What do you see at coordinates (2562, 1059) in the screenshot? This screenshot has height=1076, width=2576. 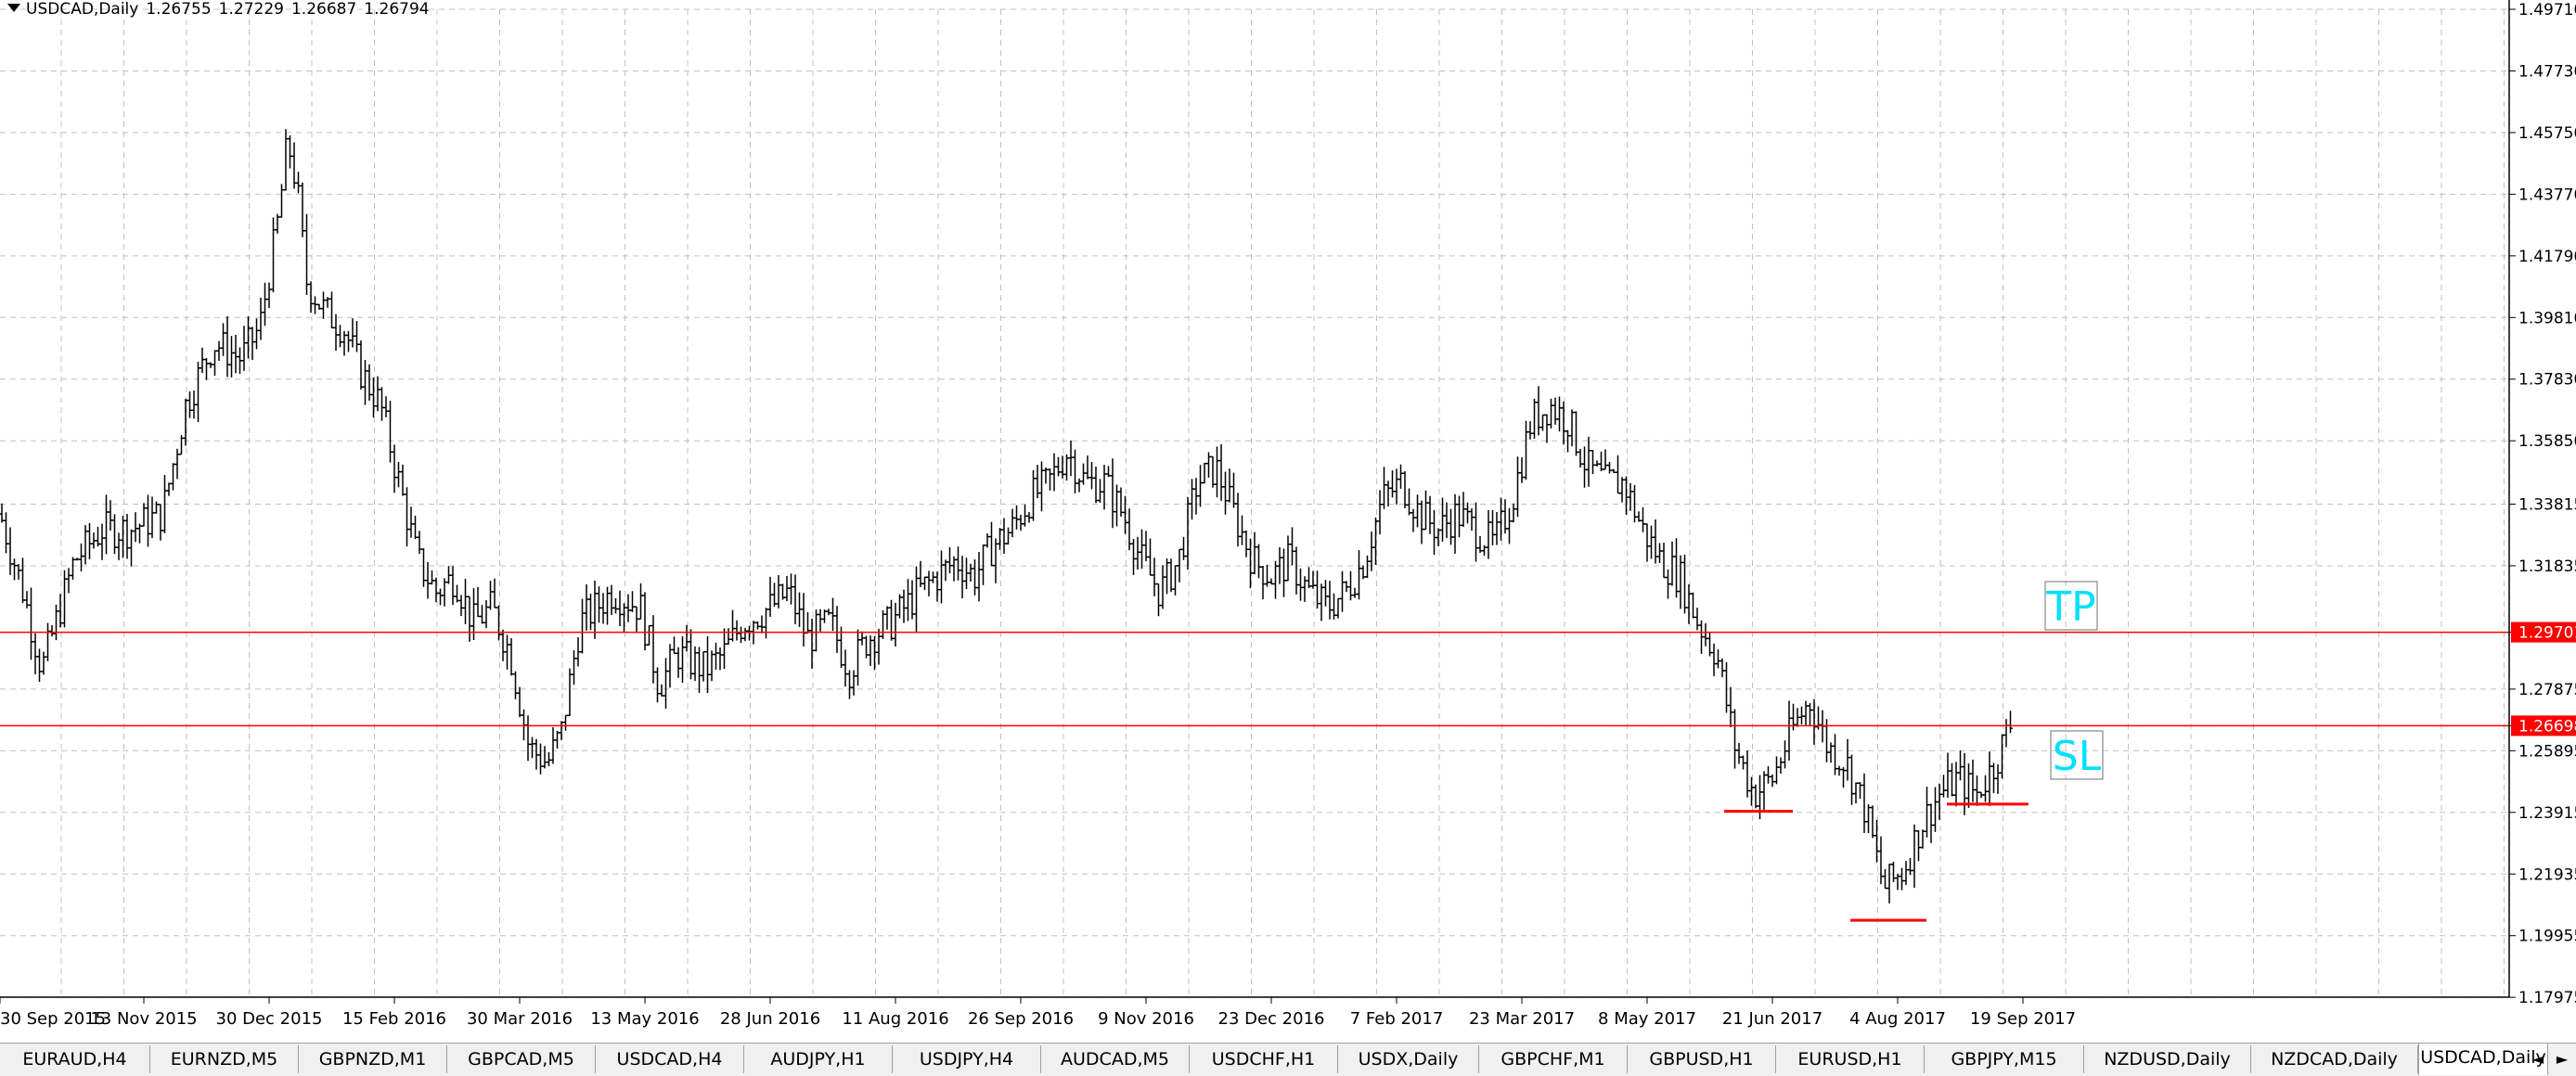 I see `tab-scroll-right-icon: ►` at bounding box center [2562, 1059].